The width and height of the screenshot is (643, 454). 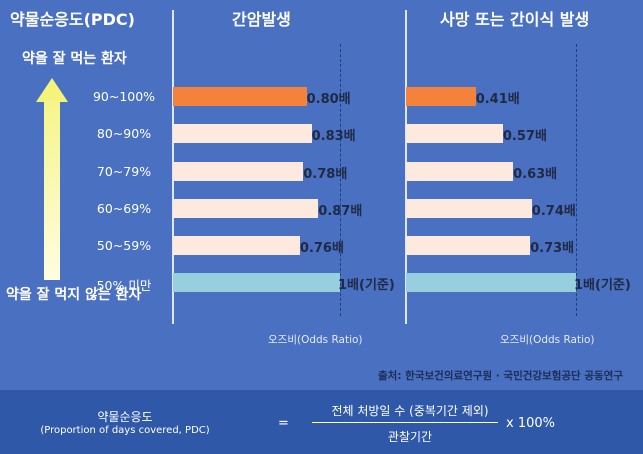 I want to click on value-label: 0.78배, so click(x=325, y=174).